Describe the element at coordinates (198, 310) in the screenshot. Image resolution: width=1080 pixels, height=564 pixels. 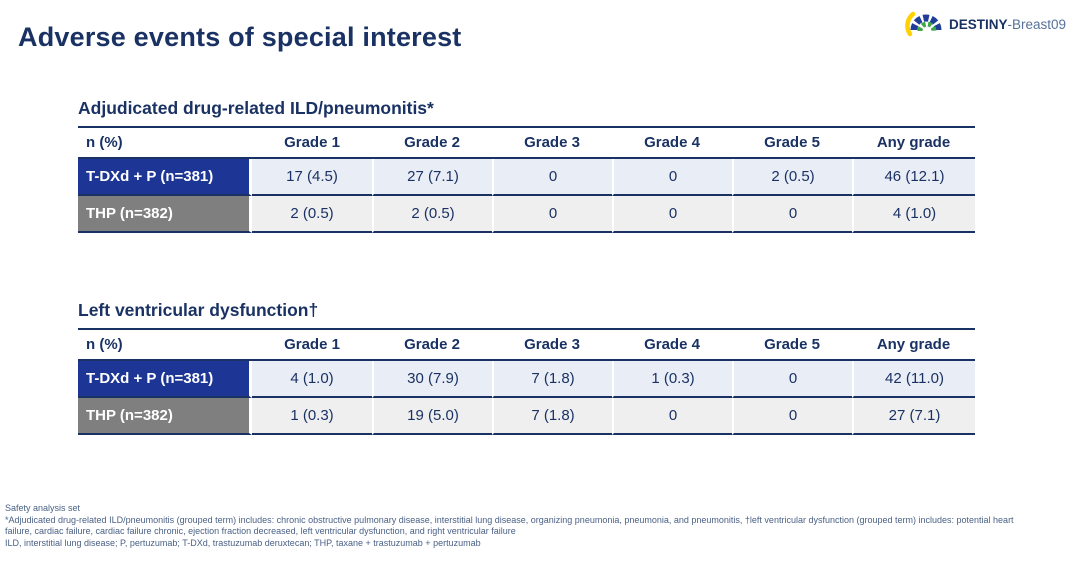
I see `lv-table-title: Left ventricular dysfunction†` at that location.